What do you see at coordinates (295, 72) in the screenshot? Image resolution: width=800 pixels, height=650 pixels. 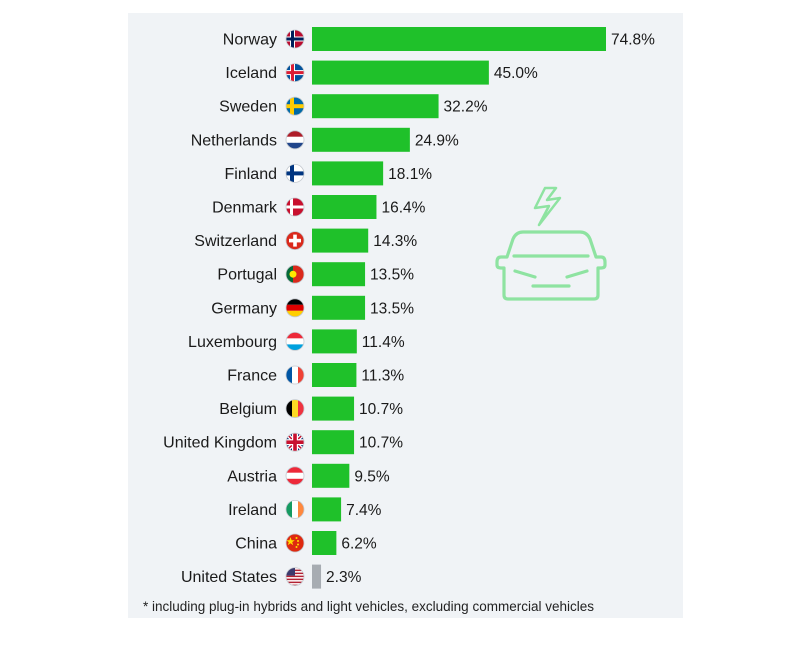 I see `iceland-flag-icon` at bounding box center [295, 72].